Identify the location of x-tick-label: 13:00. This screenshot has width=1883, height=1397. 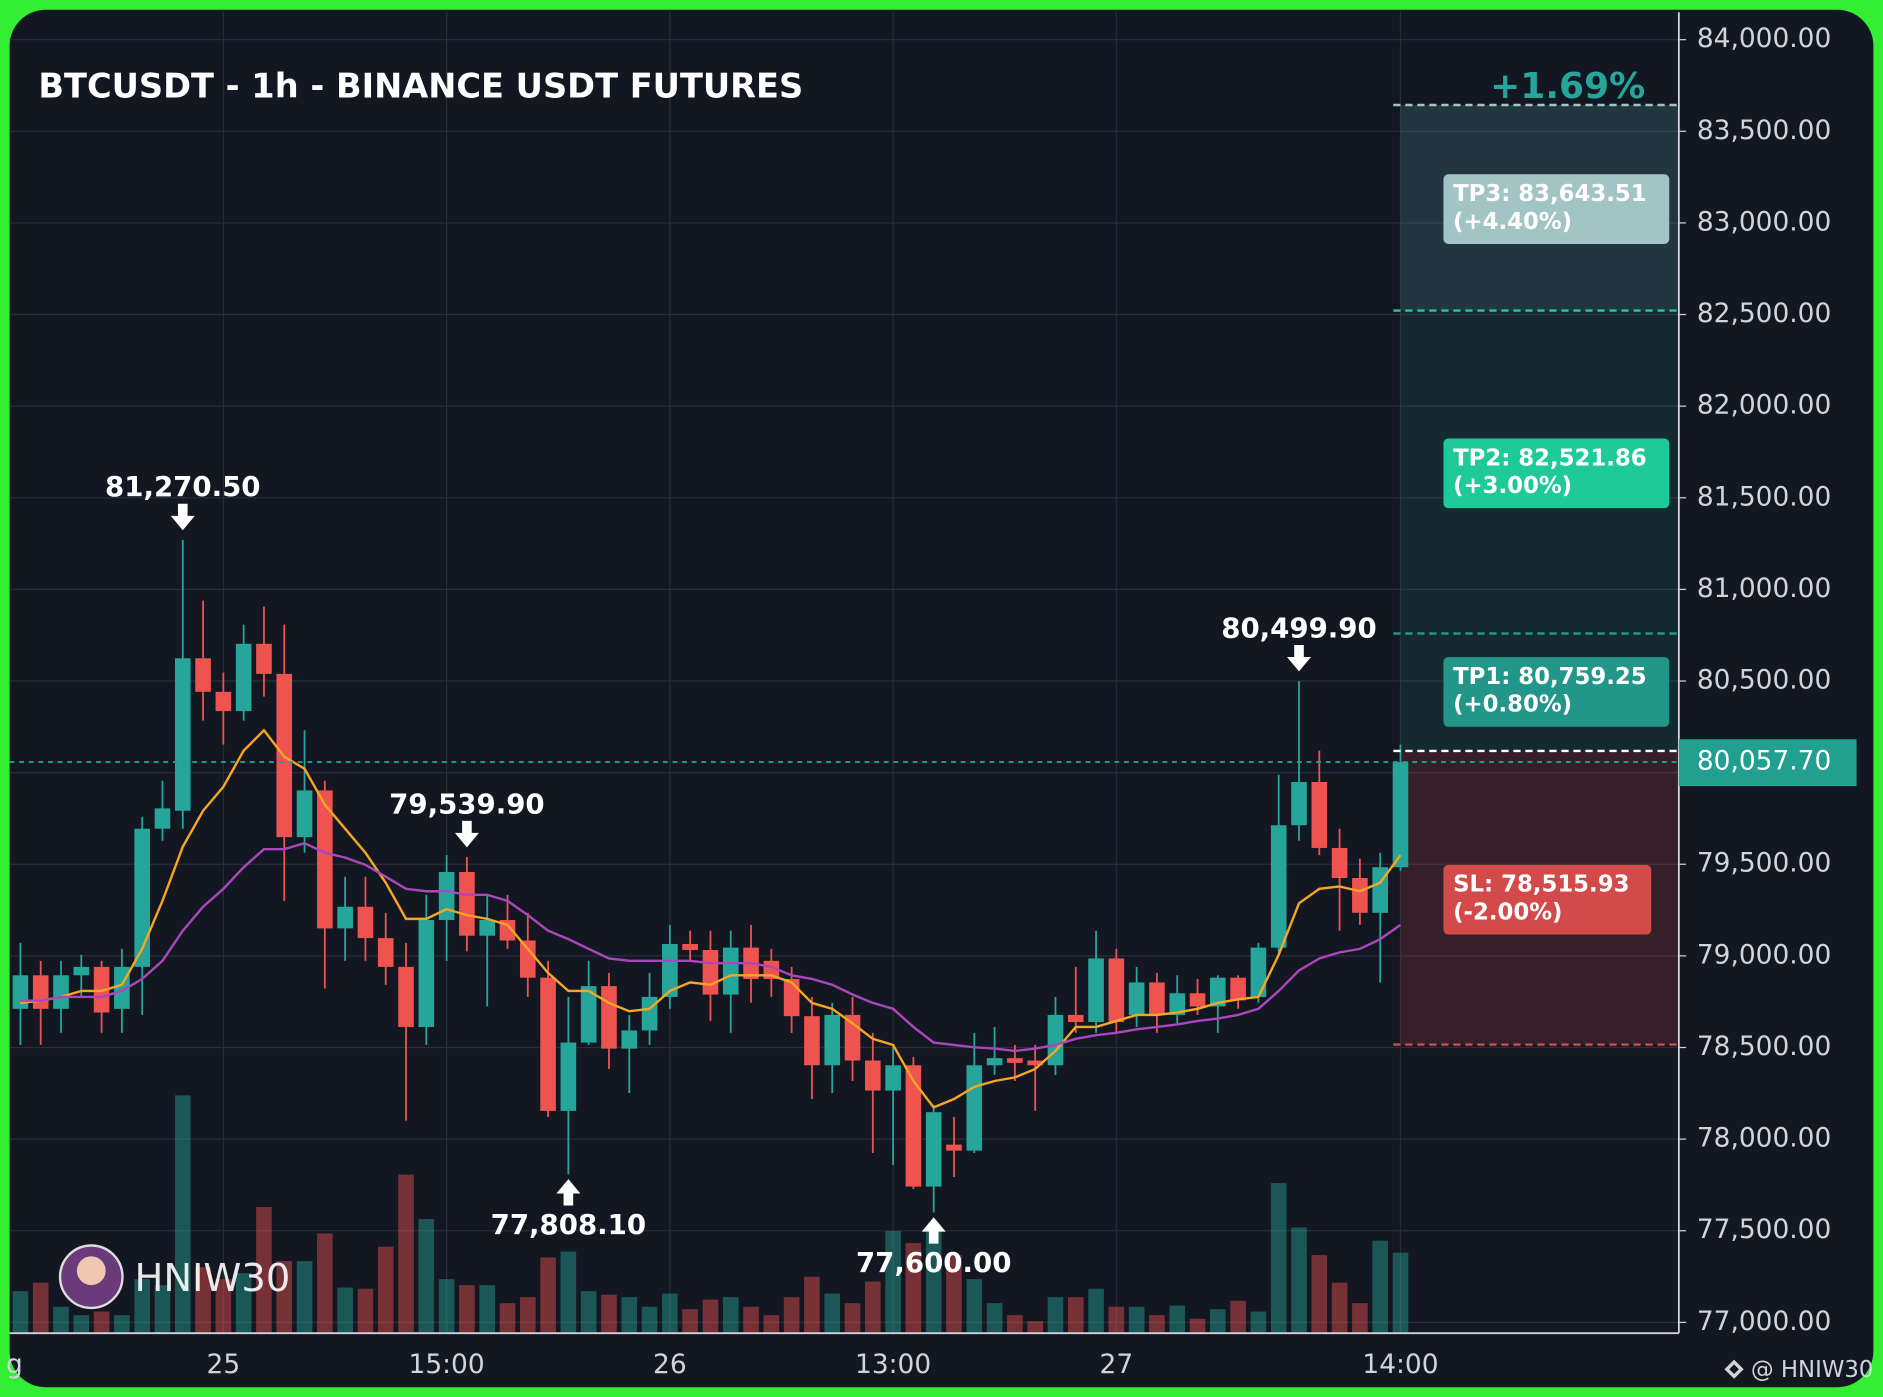
(893, 1364).